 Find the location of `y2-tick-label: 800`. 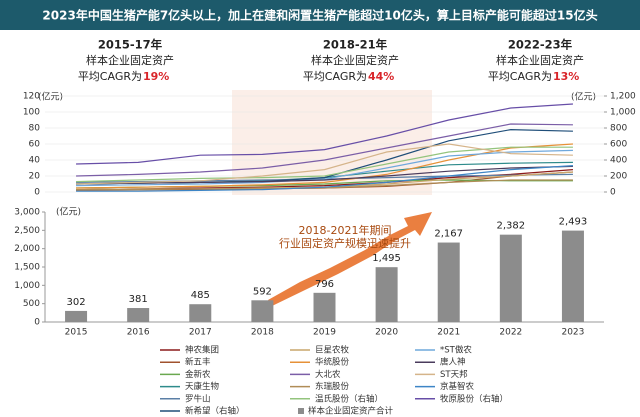

y2-tick-label: 800 is located at coordinates (618, 129).